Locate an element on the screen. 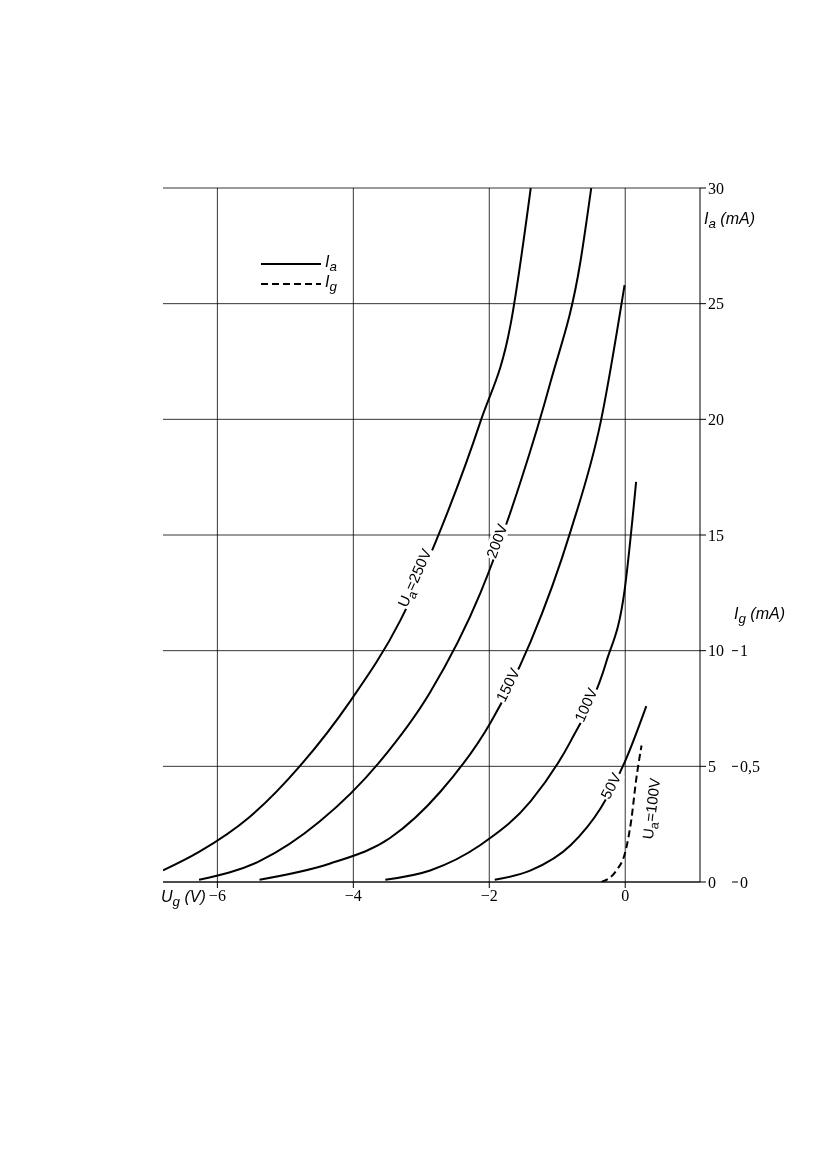  y2-tick-label: 0,5 is located at coordinates (750, 767).